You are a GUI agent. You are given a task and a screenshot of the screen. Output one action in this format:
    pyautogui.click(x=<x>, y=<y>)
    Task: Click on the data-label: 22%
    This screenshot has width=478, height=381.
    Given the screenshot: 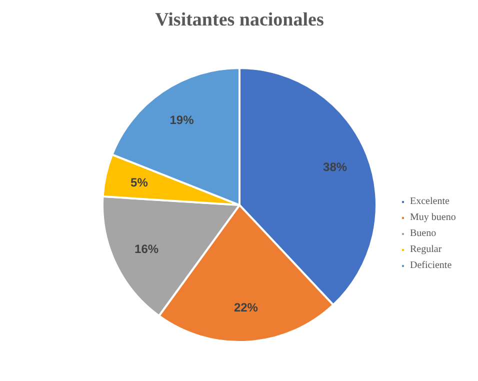 What is the action you would take?
    pyautogui.click(x=246, y=307)
    